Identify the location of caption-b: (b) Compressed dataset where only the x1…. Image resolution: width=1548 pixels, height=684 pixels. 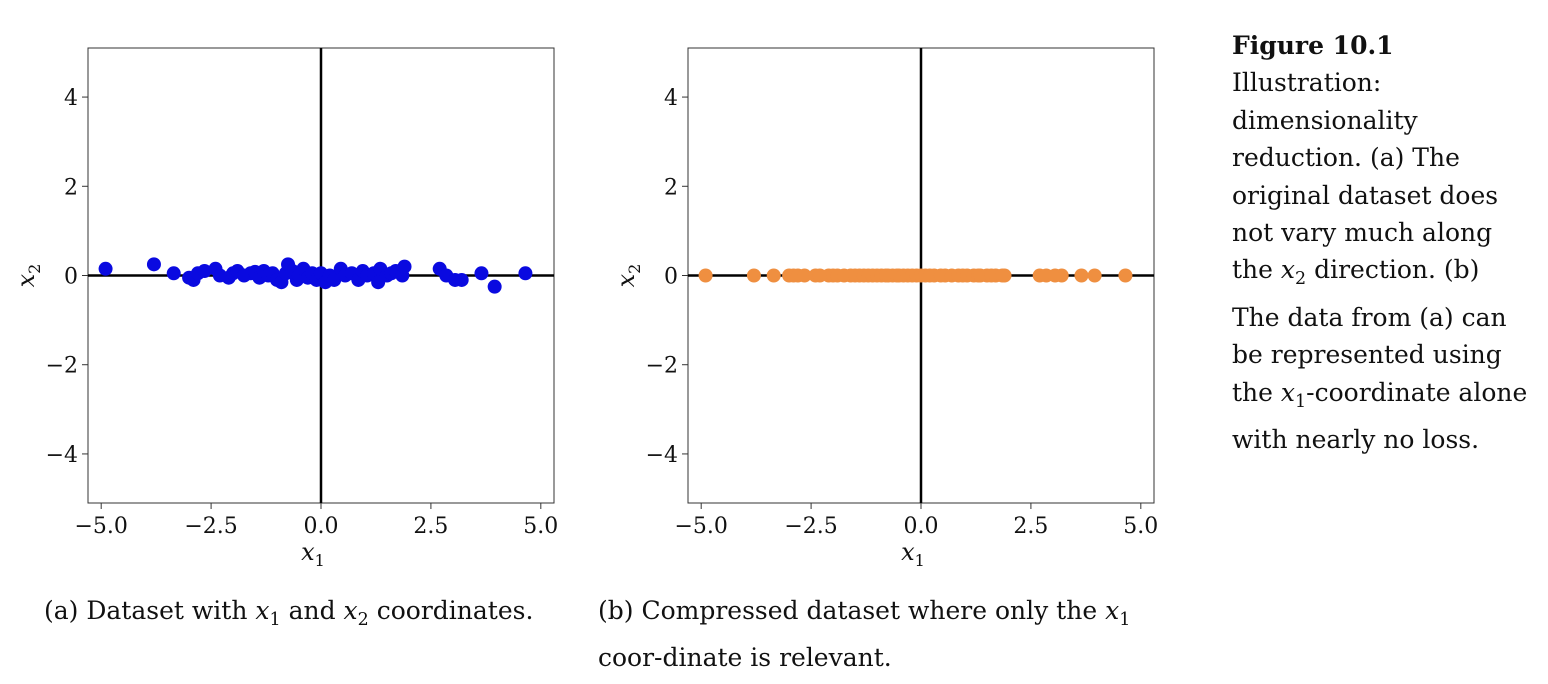
(864, 634).